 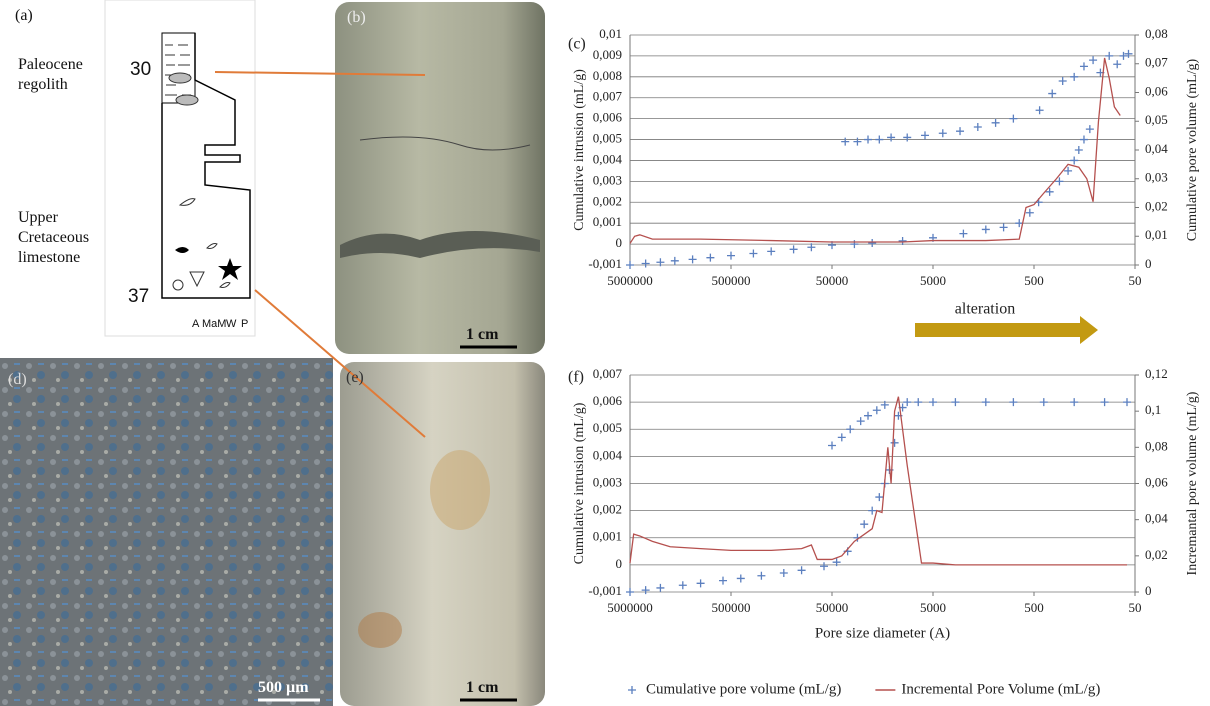 What do you see at coordinates (166, 532) in the screenshot?
I see `thin-section-photo-d` at bounding box center [166, 532].